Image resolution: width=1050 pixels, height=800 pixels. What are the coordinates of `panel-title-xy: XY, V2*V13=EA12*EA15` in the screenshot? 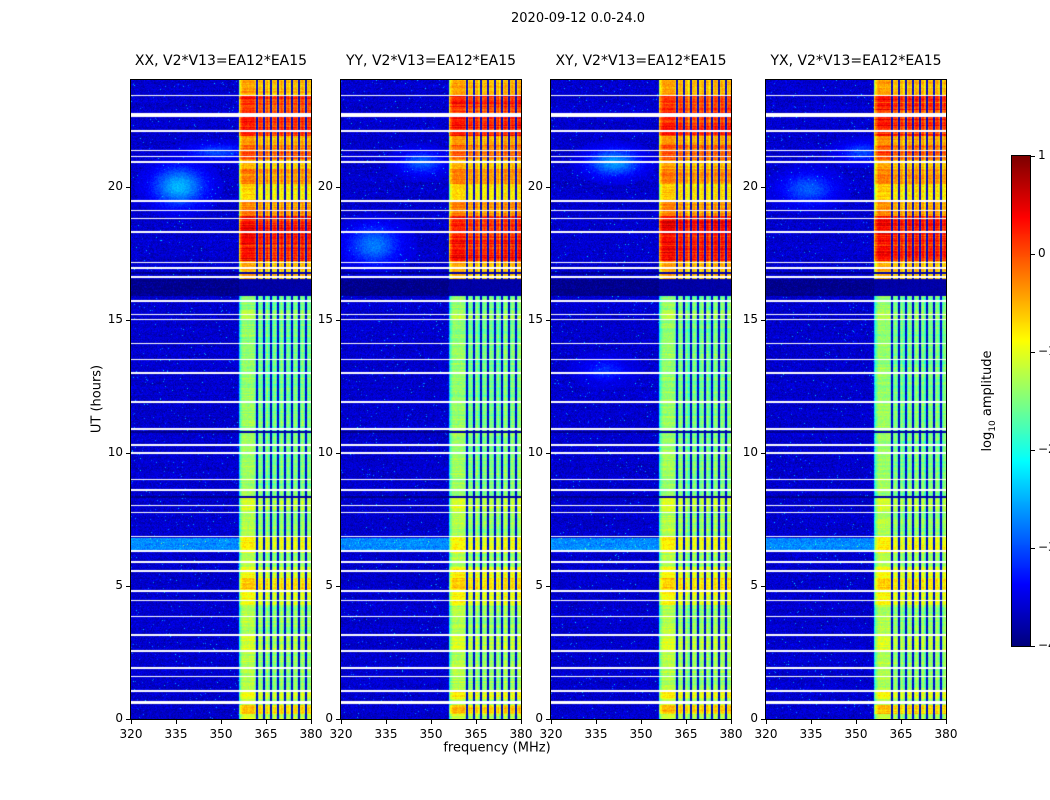 It's located at (641, 61).